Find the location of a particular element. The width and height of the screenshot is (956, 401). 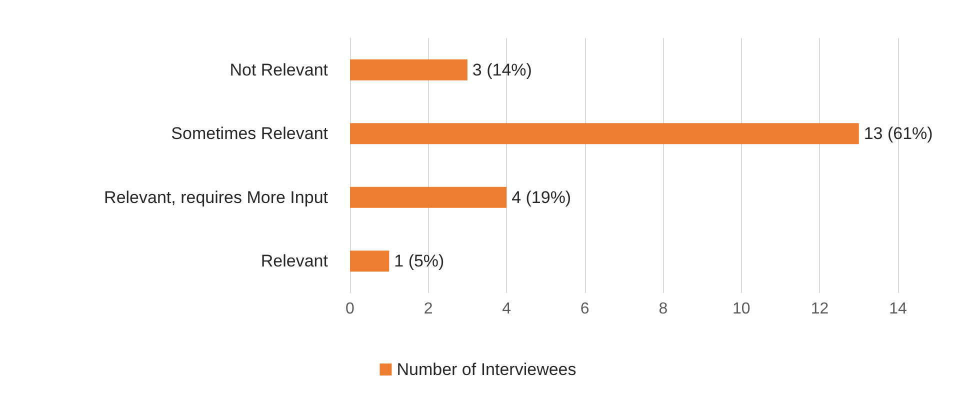

data-label: 4 (19%) is located at coordinates (542, 197).